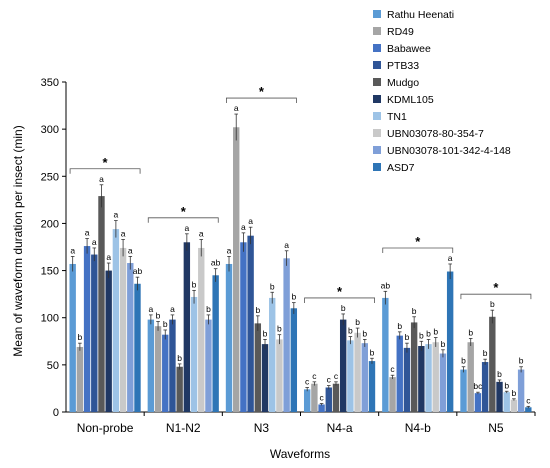  I want to click on y-tick-label: 300, so click(50, 130).